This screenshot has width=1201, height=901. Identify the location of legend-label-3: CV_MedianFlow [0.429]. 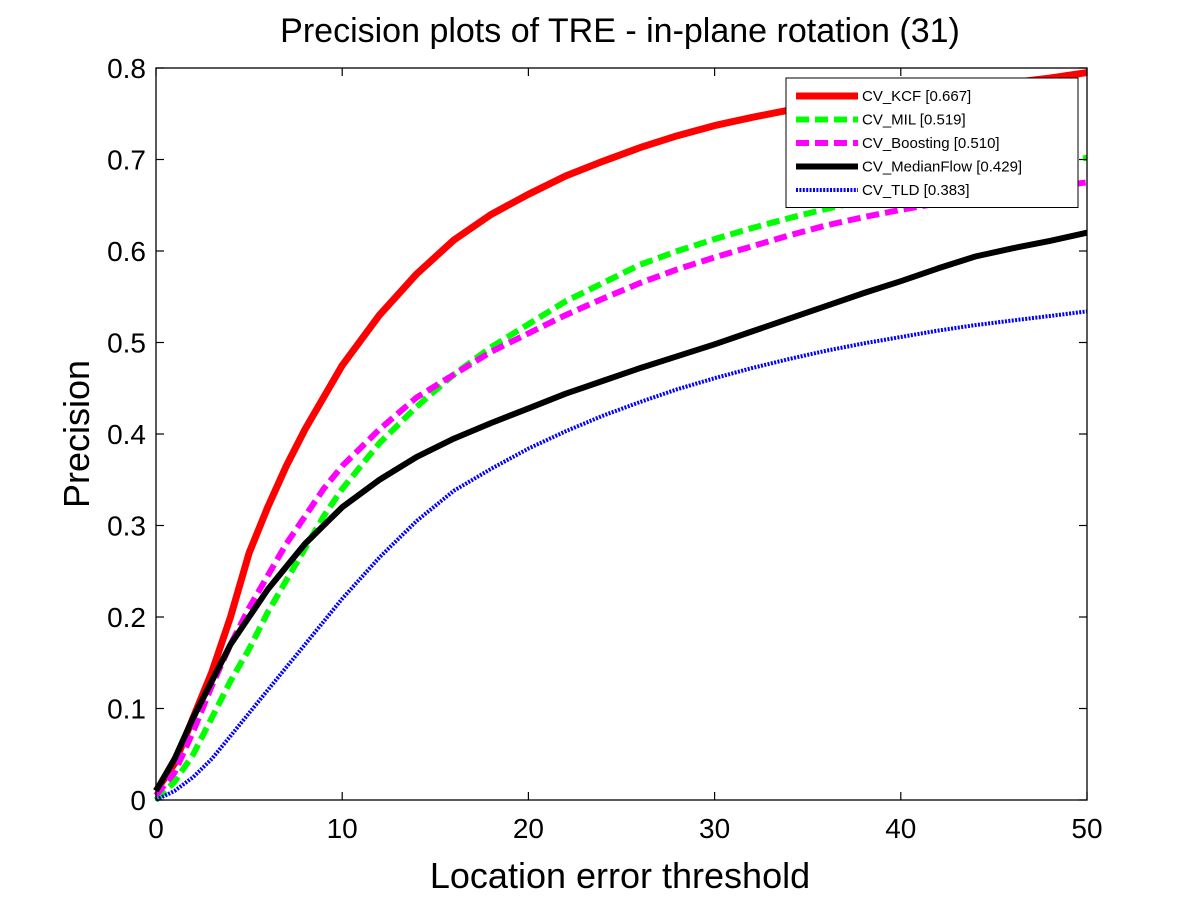
(942, 167).